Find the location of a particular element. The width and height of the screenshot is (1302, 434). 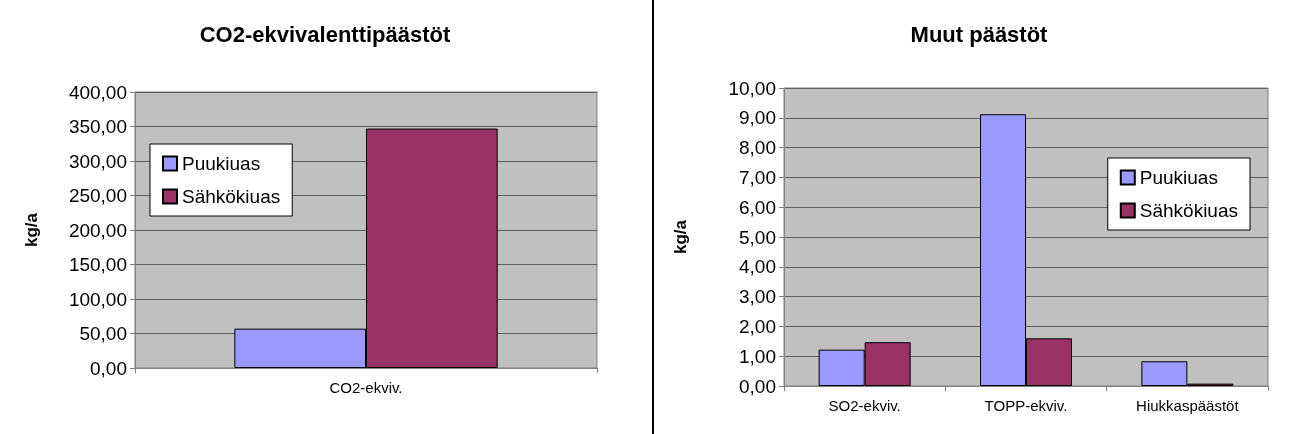

y-tick-label: 100,00 is located at coordinates (97, 299).